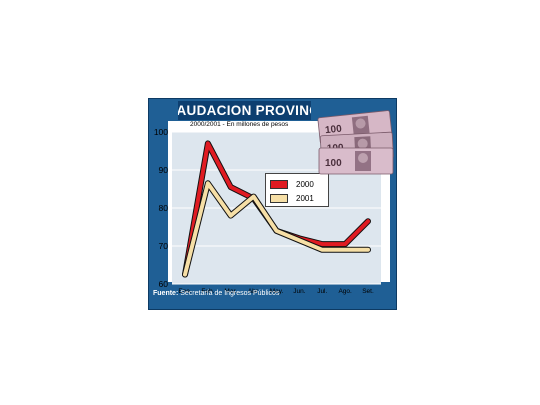  I want to click on legend-item-2000: 2000, so click(292, 184).